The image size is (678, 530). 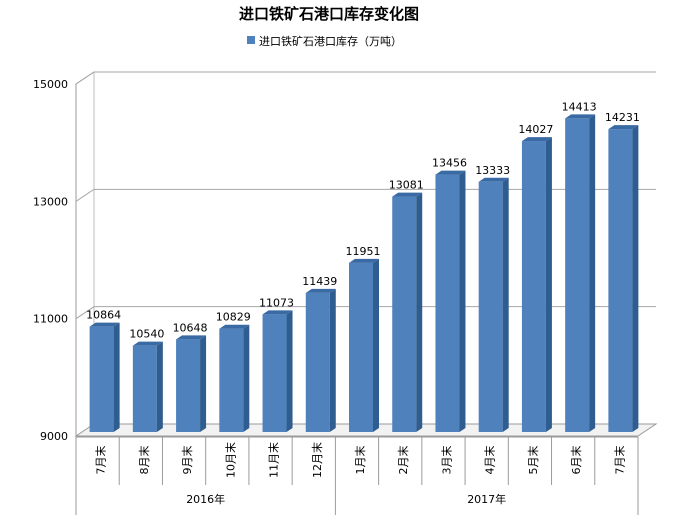 I want to click on x-tick-label: 10月末, so click(x=230, y=460).